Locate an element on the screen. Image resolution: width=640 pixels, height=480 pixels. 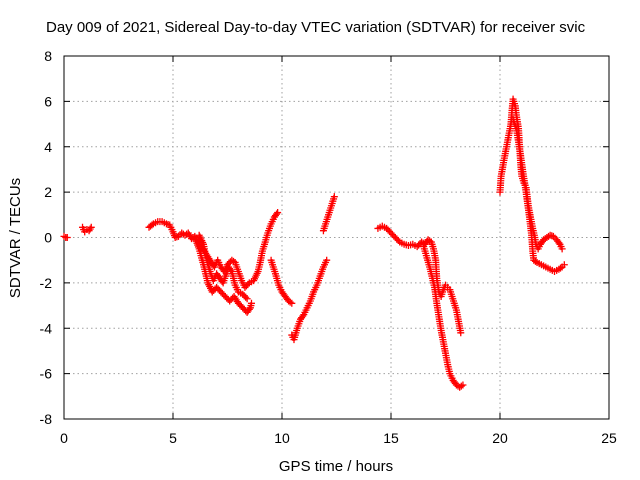
x-tick-label: 5 is located at coordinates (173, 438).